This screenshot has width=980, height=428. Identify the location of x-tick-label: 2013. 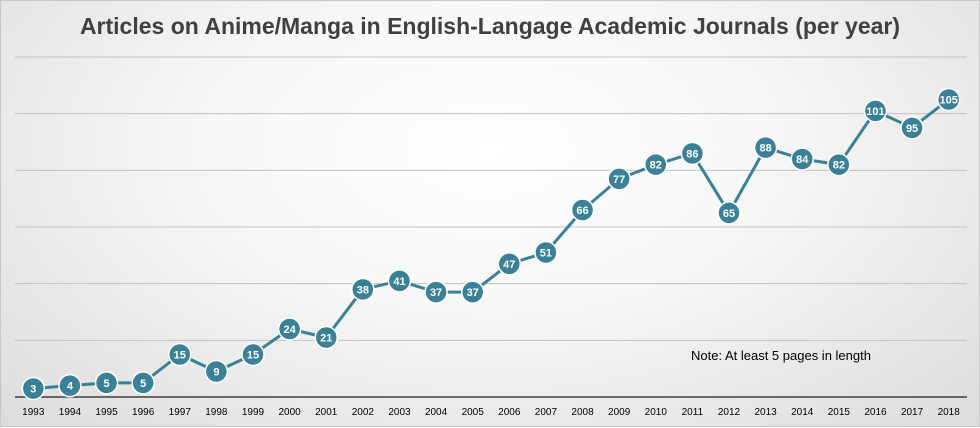
(765, 412).